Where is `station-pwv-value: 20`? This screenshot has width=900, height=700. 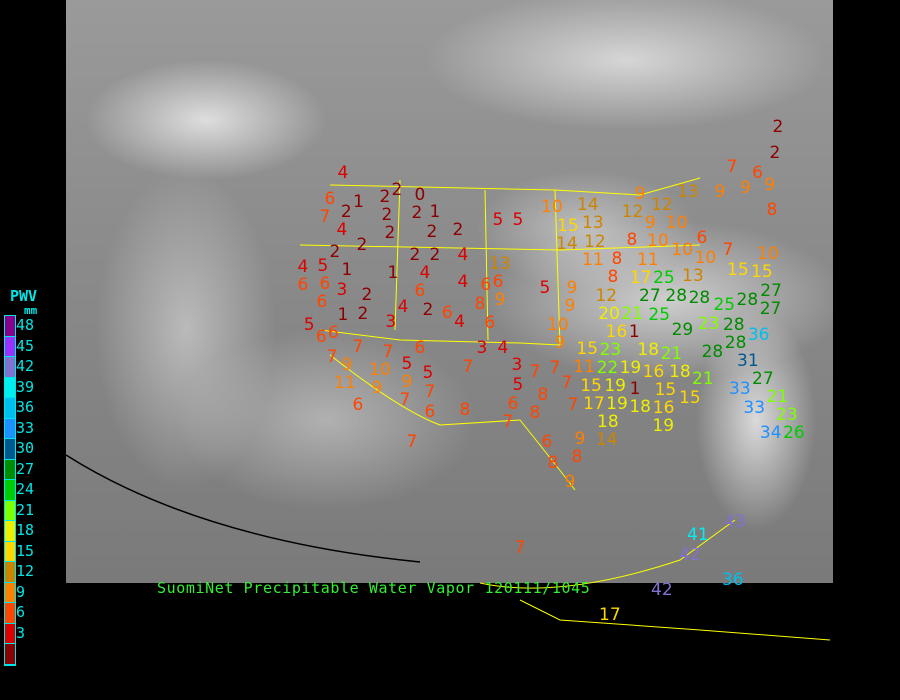
station-pwv-value: 20 is located at coordinates (609, 313).